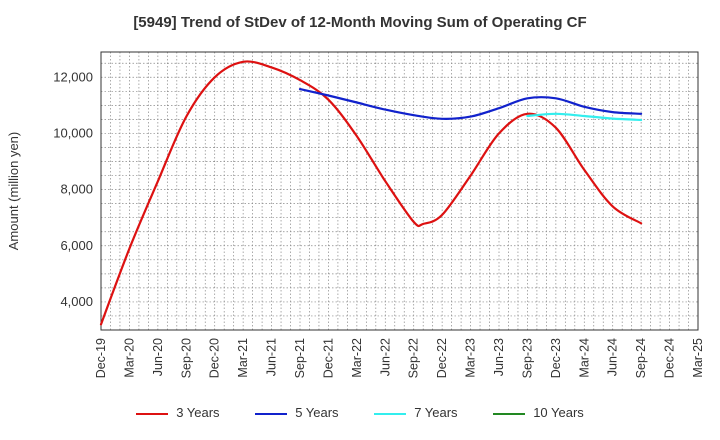 The width and height of the screenshot is (720, 440). Describe the element at coordinates (76, 301) in the screenshot. I see `y-tick-label: 4,000` at that location.